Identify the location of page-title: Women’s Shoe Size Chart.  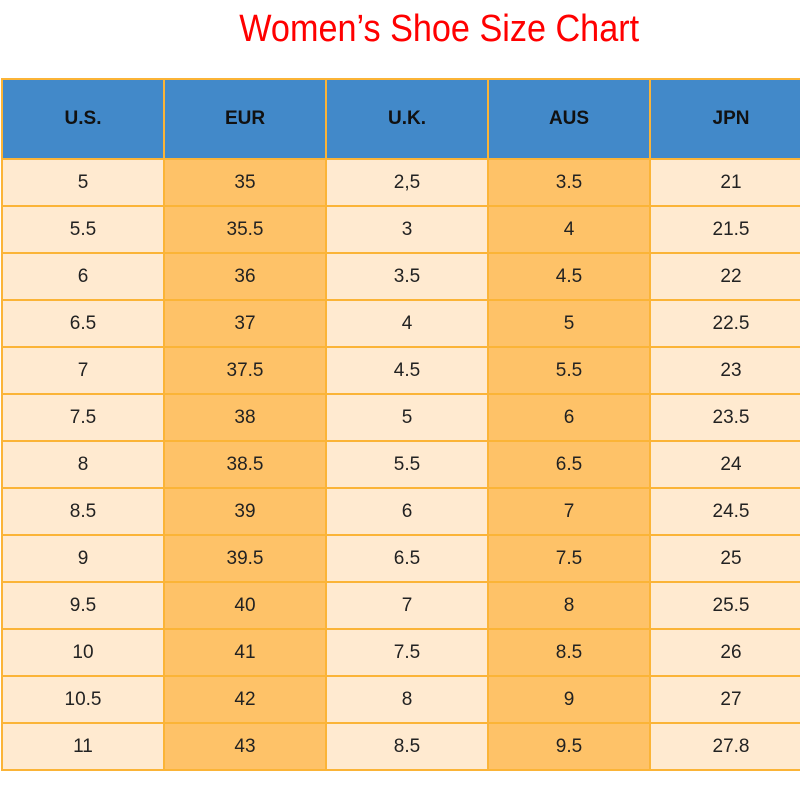
(439, 29).